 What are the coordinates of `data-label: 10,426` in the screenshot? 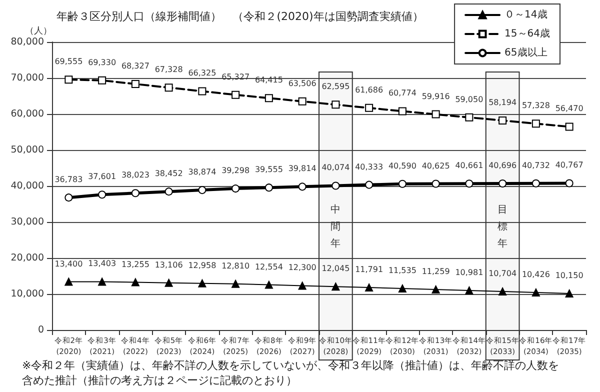 It's located at (536, 274).